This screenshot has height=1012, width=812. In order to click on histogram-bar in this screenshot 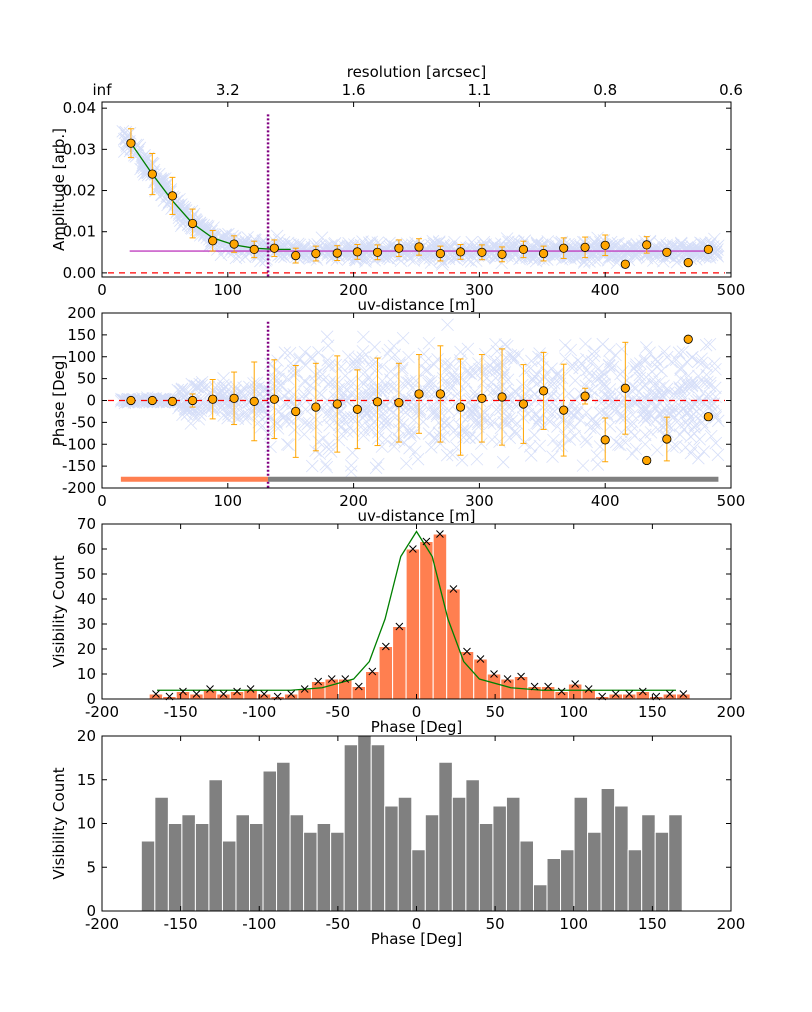, I will do `click(337, 871)`.